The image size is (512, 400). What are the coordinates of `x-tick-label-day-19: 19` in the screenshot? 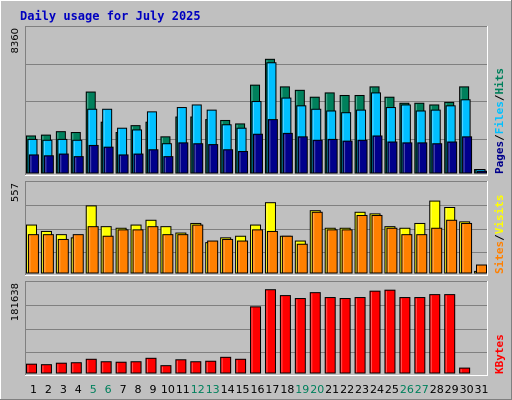 It's located at (302, 389).